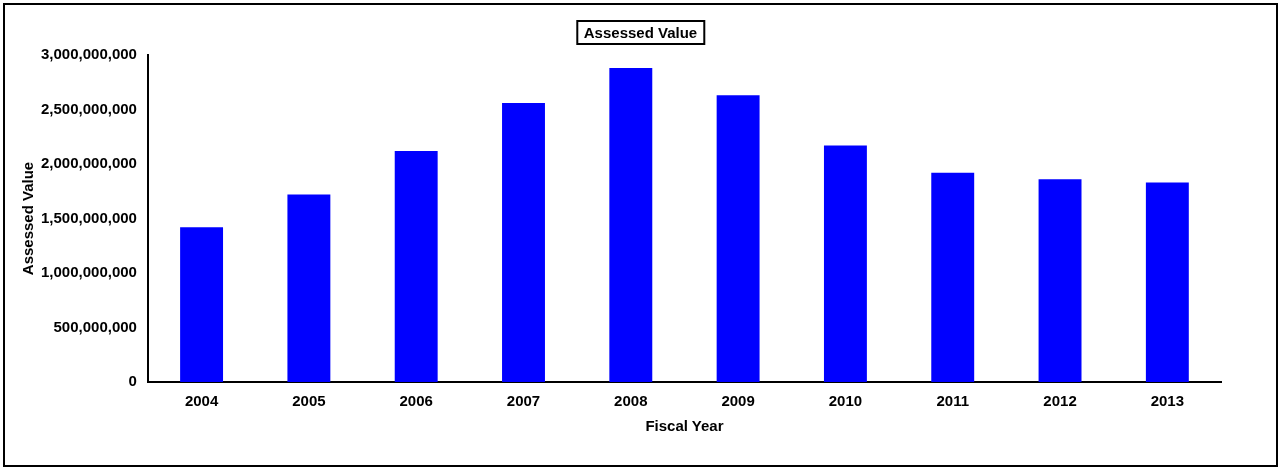 The image size is (1281, 470). What do you see at coordinates (640, 32) in the screenshot?
I see `chart-title: Assessed Value` at bounding box center [640, 32].